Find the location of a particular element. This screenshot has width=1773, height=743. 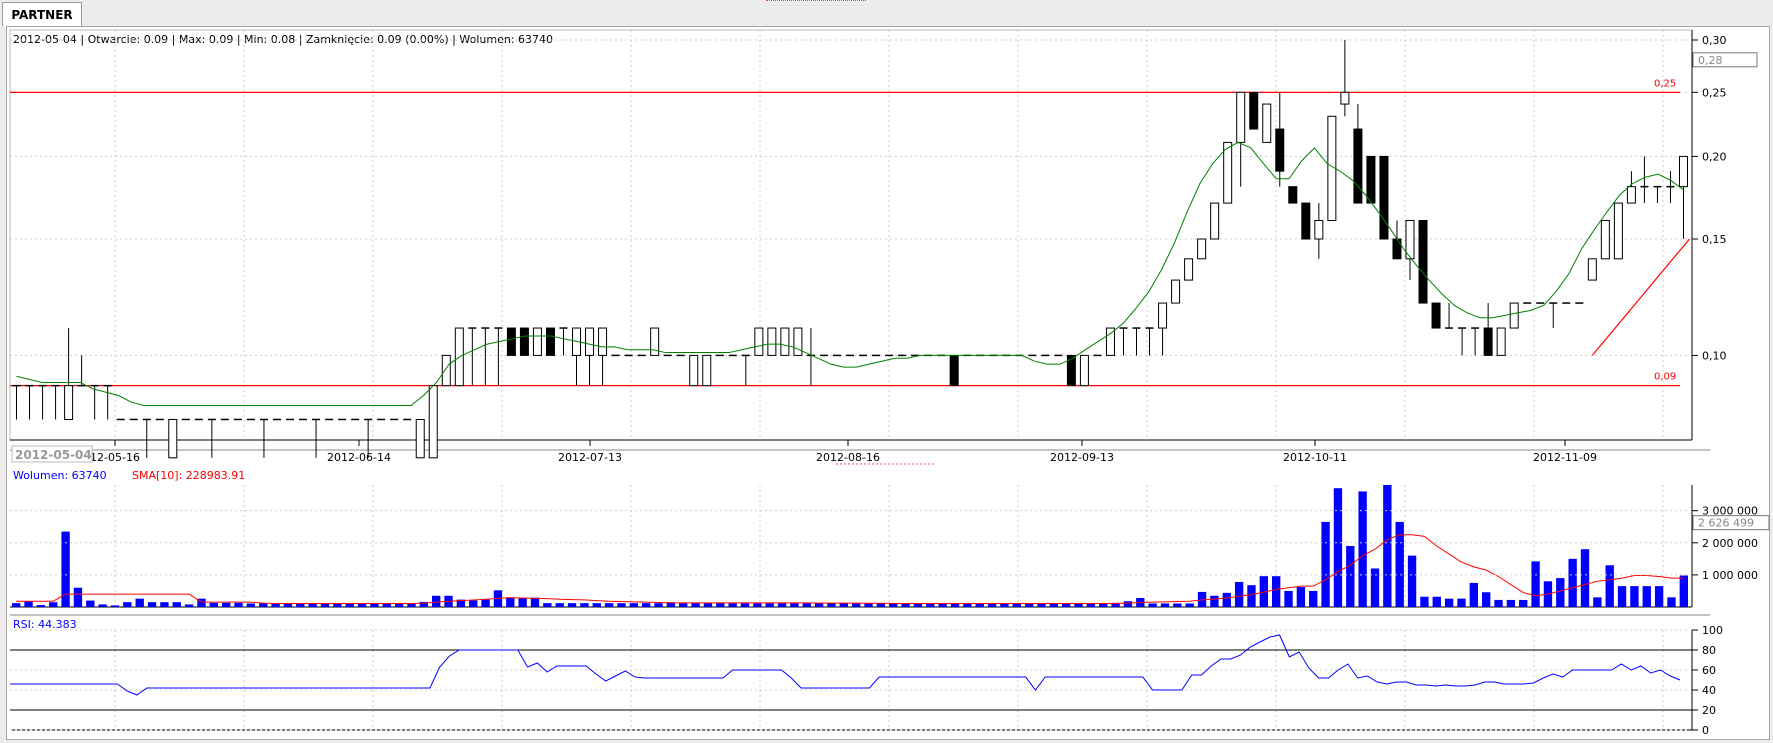

price-current-box is located at coordinates (1725, 60).